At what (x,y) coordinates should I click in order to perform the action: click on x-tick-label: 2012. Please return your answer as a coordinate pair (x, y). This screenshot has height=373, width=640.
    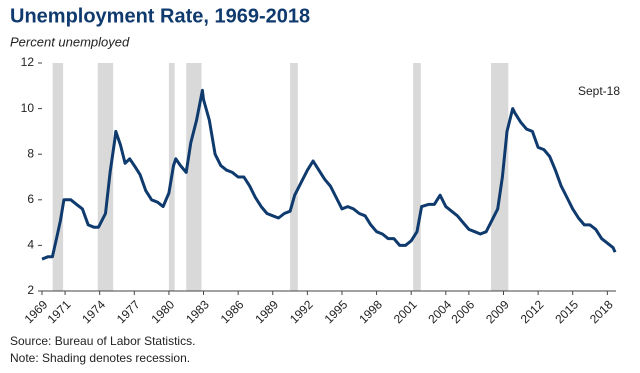
    Looking at the image, I should click on (532, 311).